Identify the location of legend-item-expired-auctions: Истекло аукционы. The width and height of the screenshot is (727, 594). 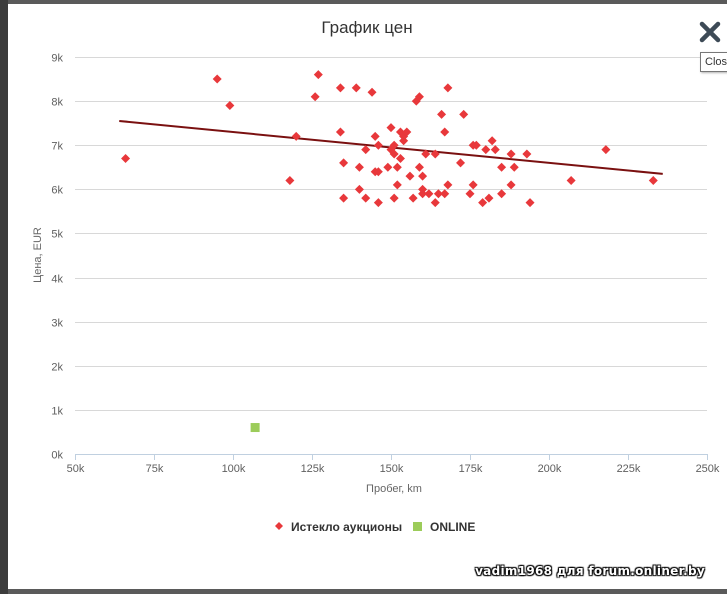
(338, 527).